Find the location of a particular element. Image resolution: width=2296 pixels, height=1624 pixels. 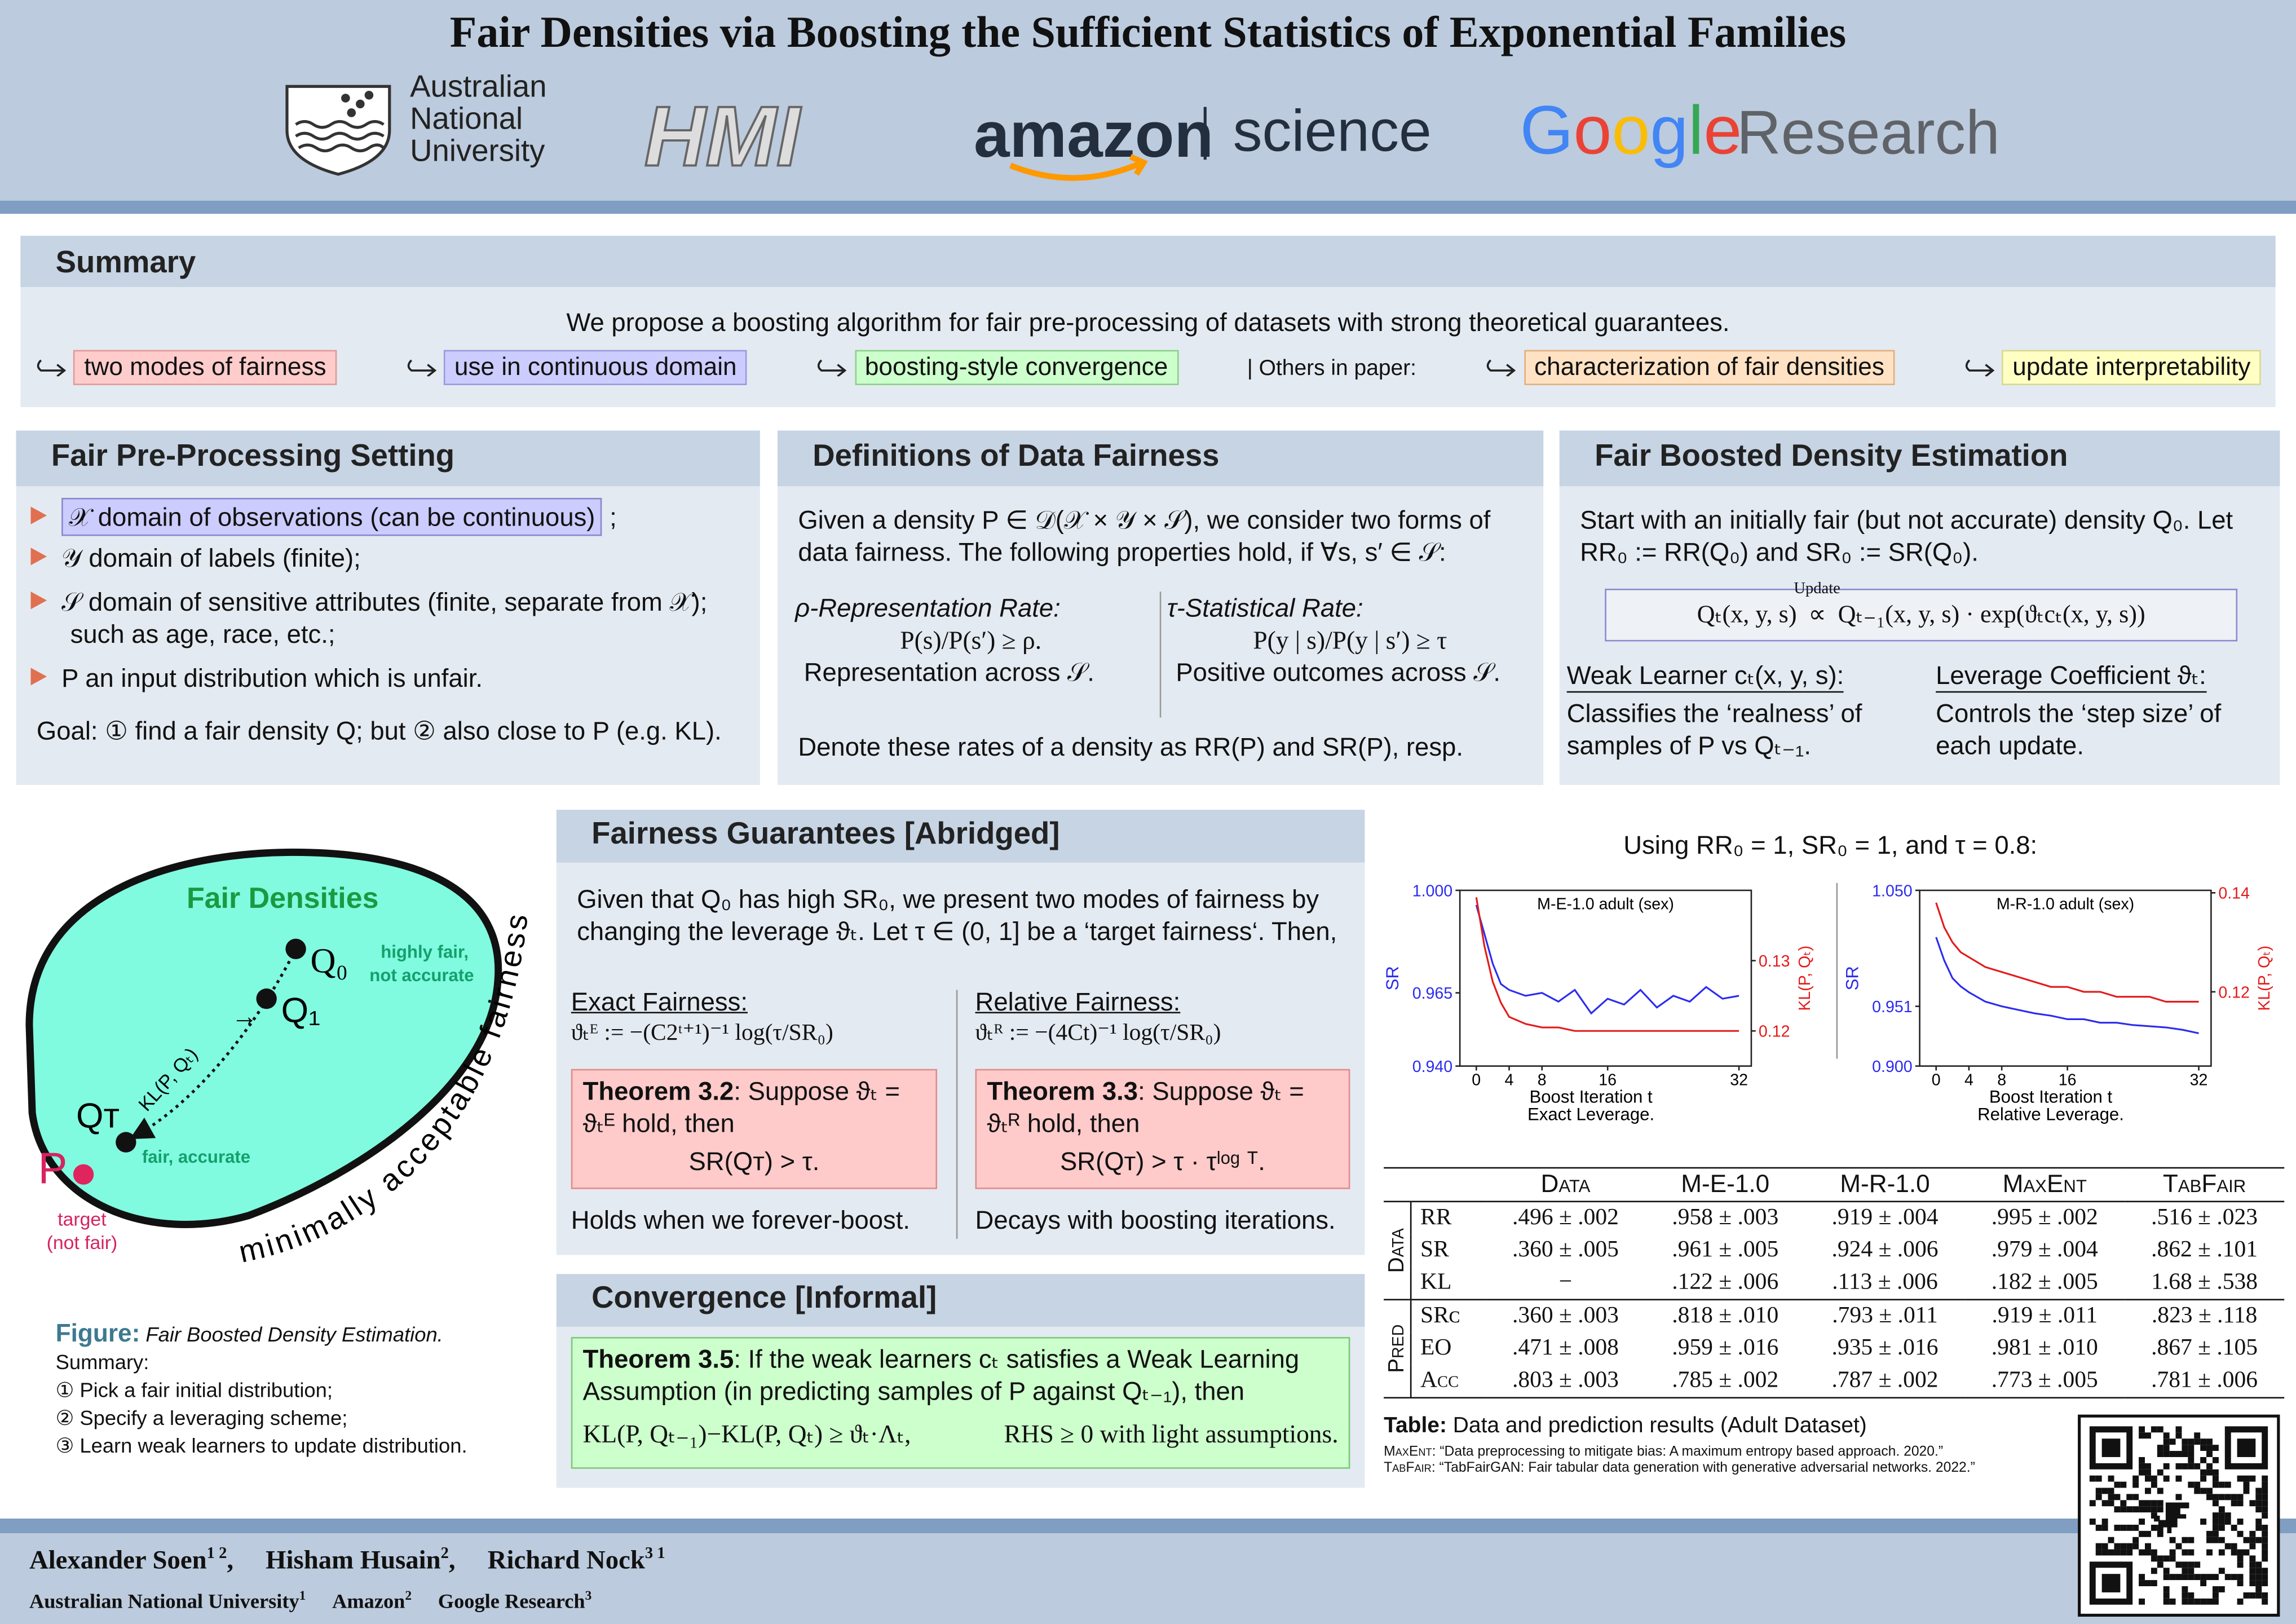

cell: .781 ± .006 is located at coordinates (2204, 1380).